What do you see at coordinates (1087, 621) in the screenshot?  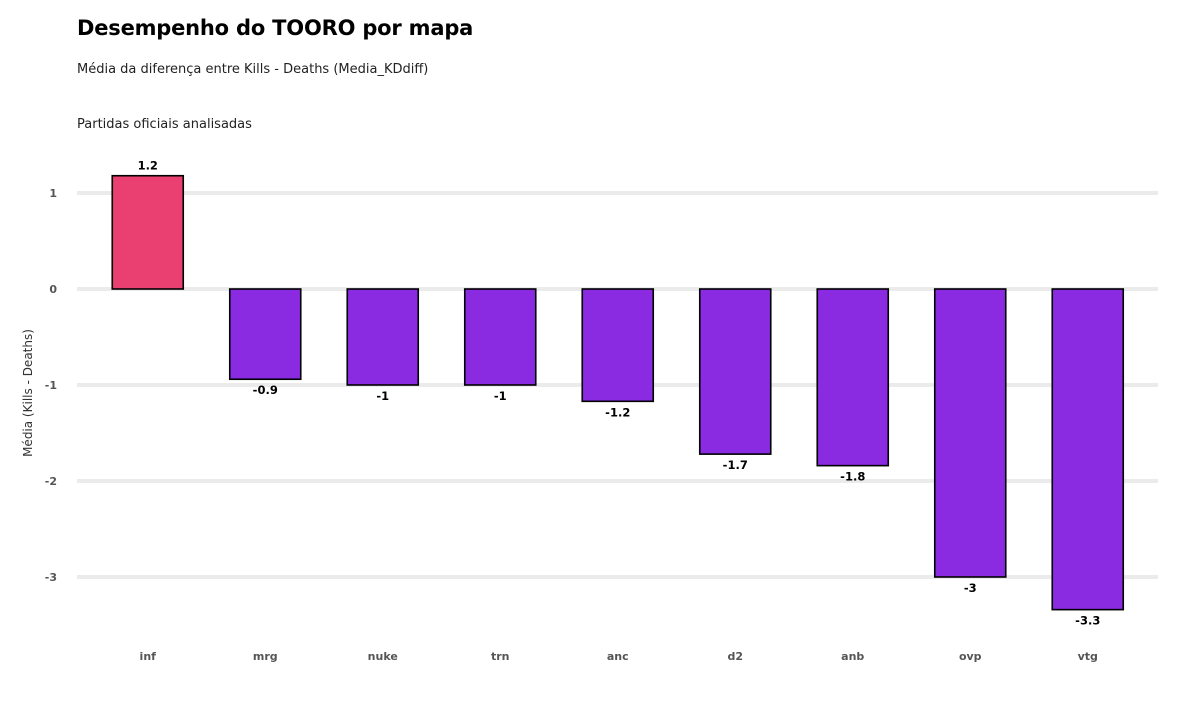 I see `value-label-vtg: -3.3` at bounding box center [1087, 621].